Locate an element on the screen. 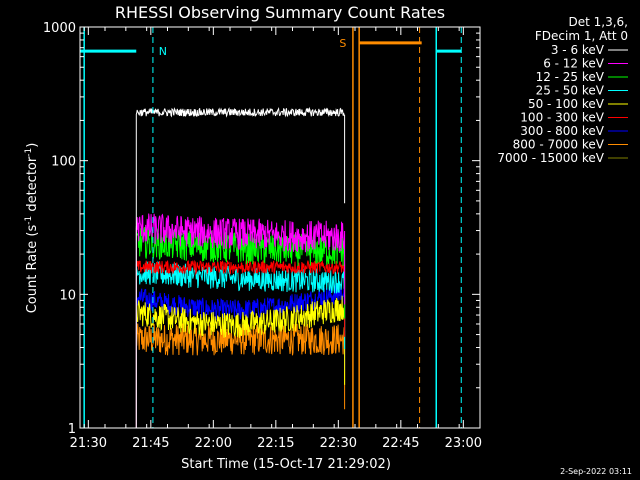  legend-label: 12 - 25 keV is located at coordinates (570, 77).